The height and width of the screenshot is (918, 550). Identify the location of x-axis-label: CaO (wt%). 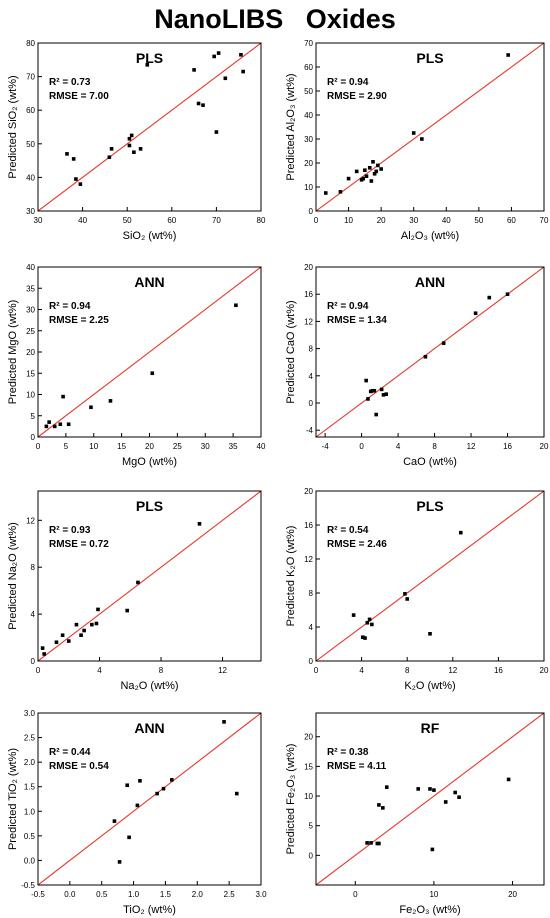
(430, 462).